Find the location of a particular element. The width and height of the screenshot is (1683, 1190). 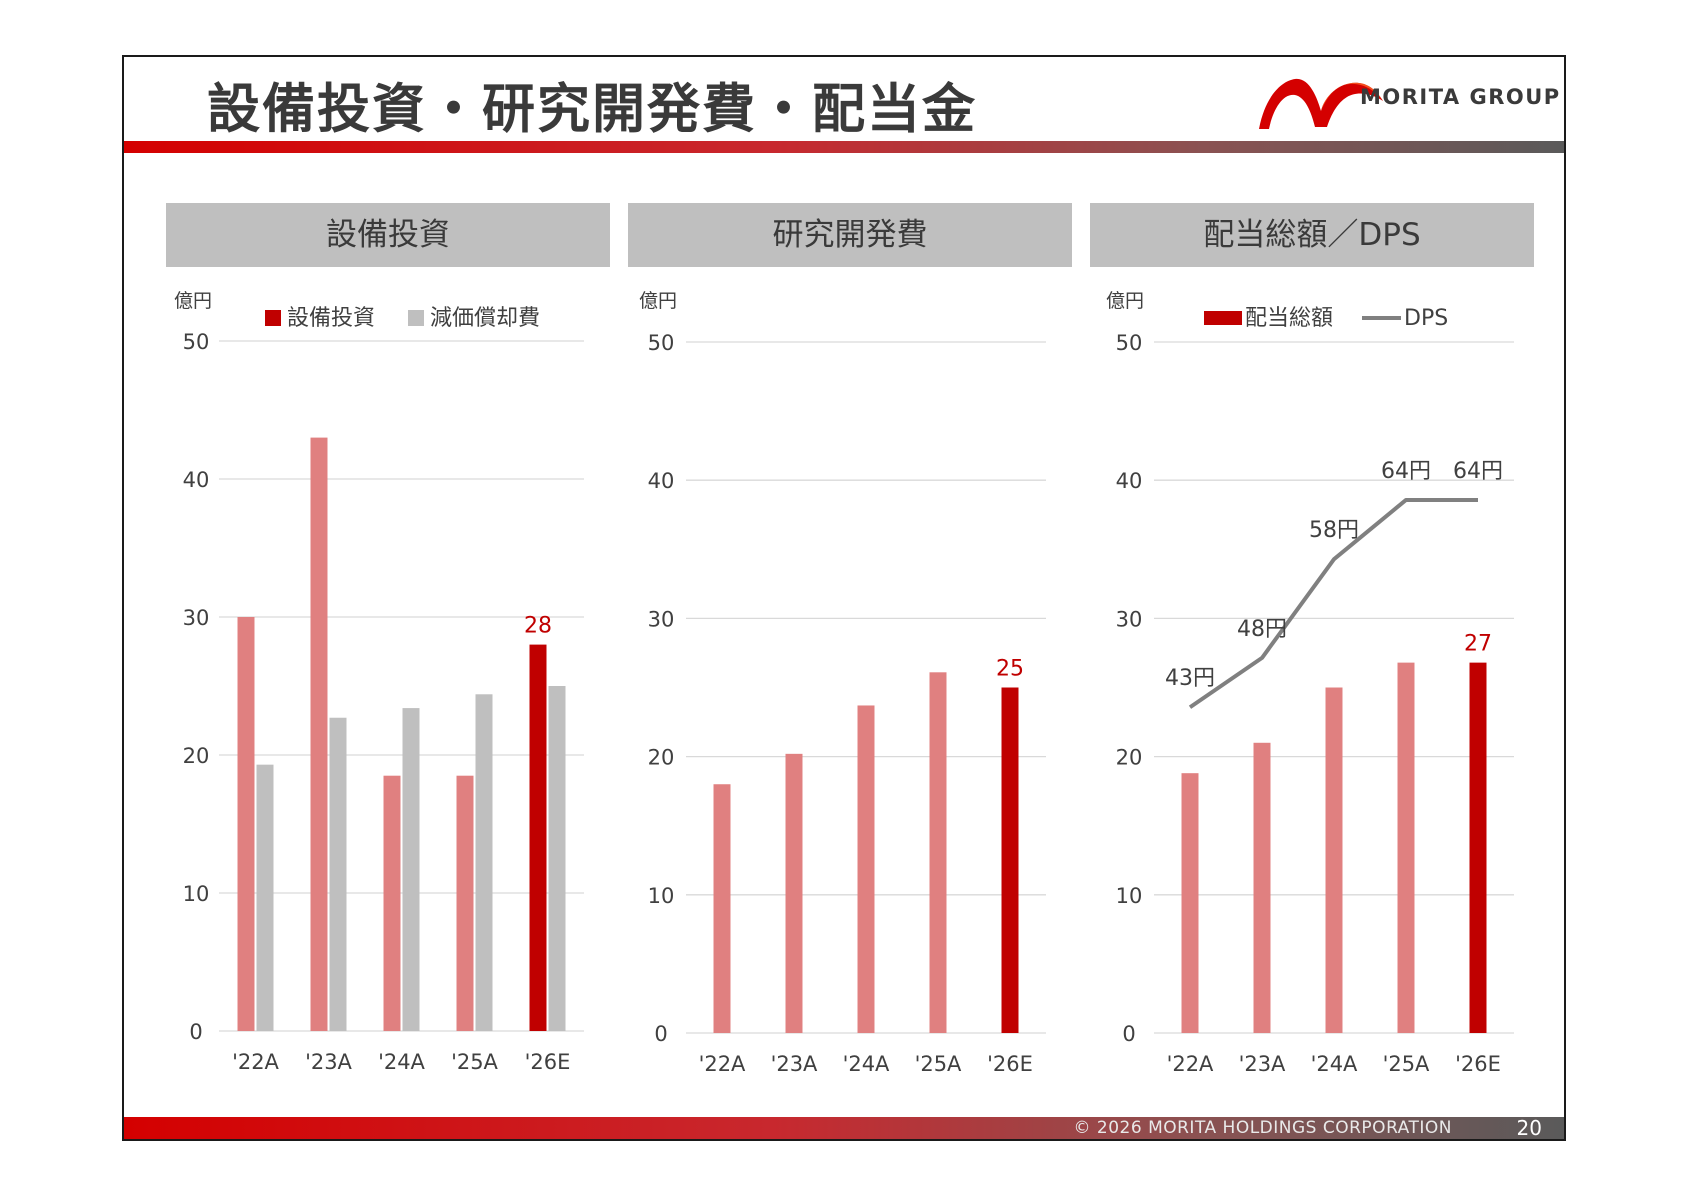

chart2-y-tick-label: 40 is located at coordinates (1129, 481).